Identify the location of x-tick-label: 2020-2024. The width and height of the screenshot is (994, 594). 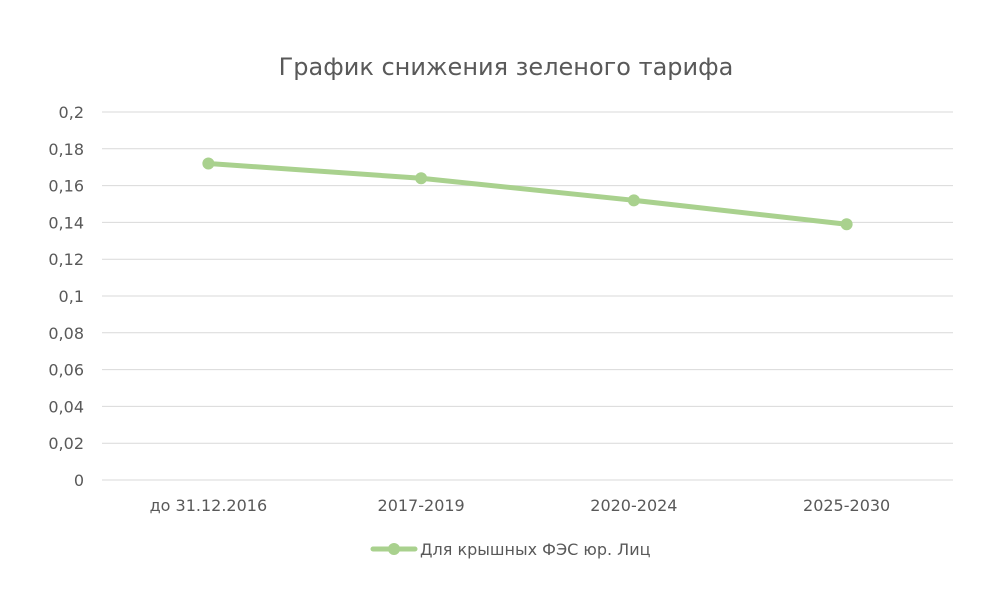
(633, 505).